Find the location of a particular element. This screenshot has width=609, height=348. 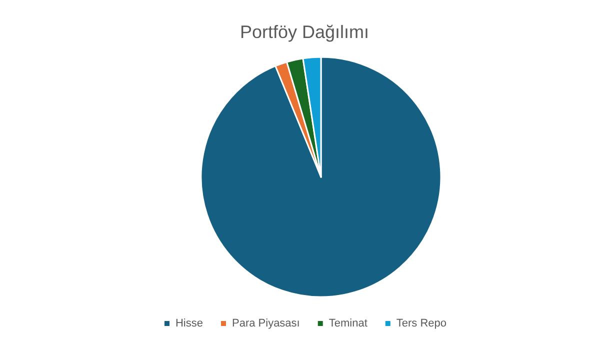

legend-label: Teminat is located at coordinates (348, 324).